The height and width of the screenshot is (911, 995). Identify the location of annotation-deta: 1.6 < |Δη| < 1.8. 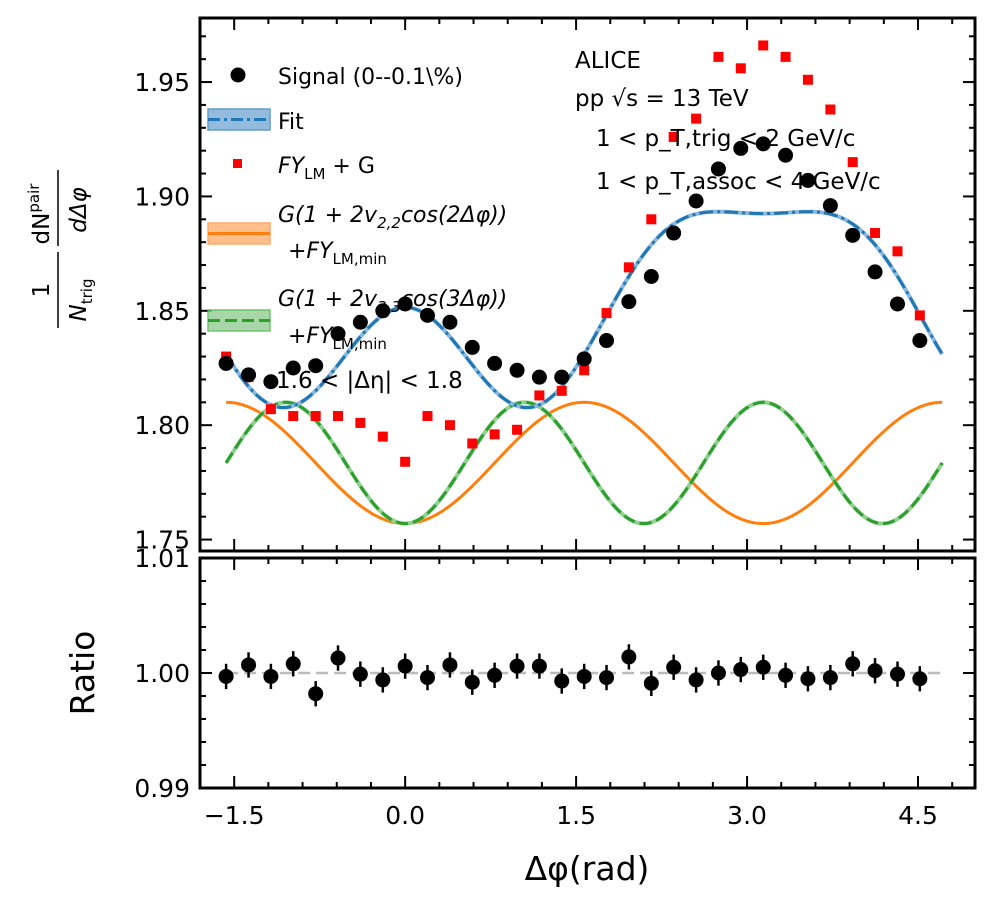
(369, 381).